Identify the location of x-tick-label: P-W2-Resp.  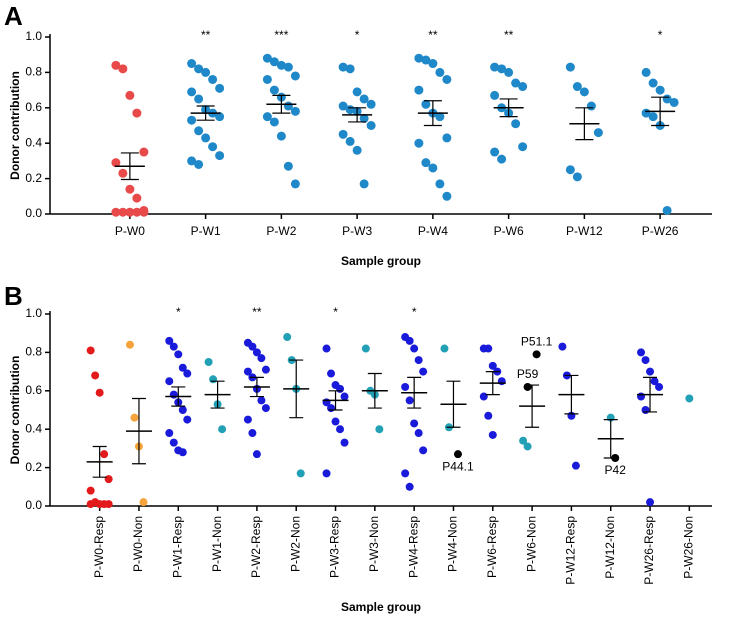
(256, 547).